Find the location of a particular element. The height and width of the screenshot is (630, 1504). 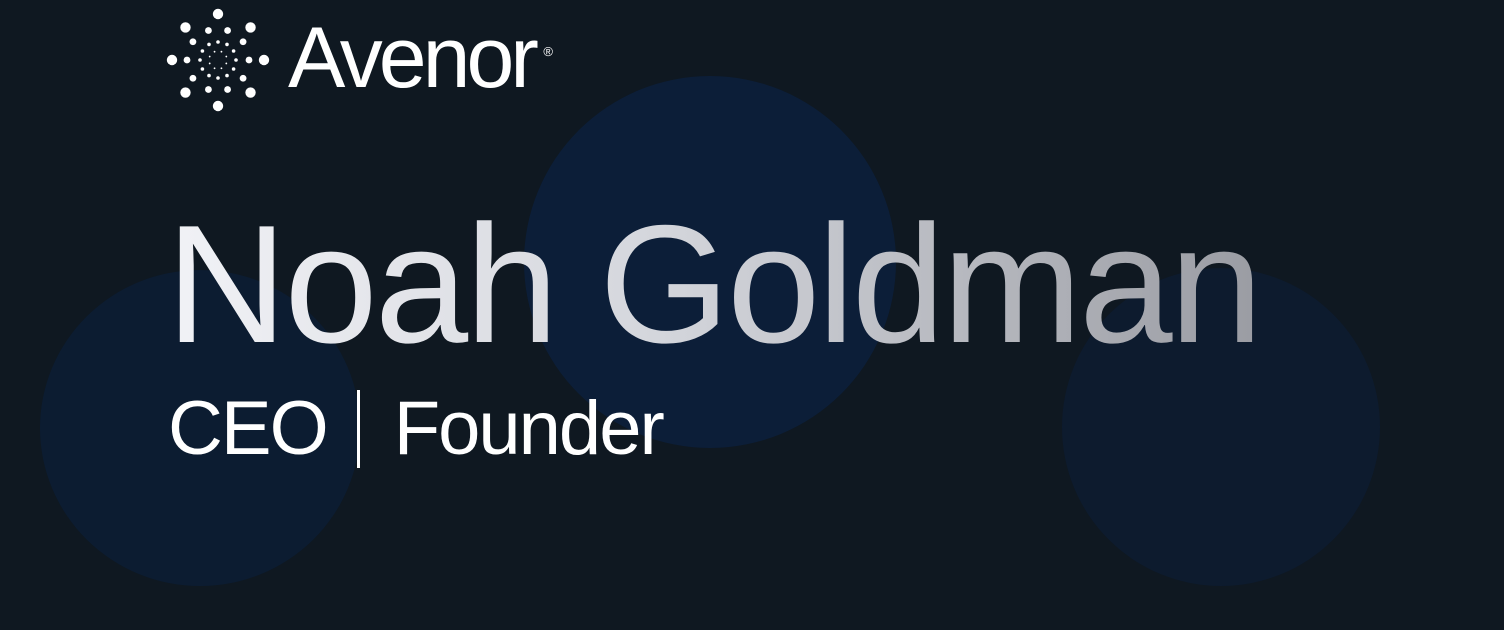

person-roles: CEO Founder is located at coordinates (416, 428).